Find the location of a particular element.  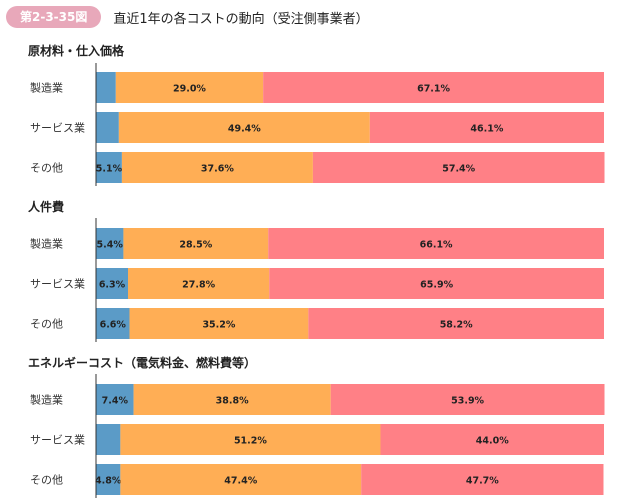

data-label: 6.6% is located at coordinates (113, 325).